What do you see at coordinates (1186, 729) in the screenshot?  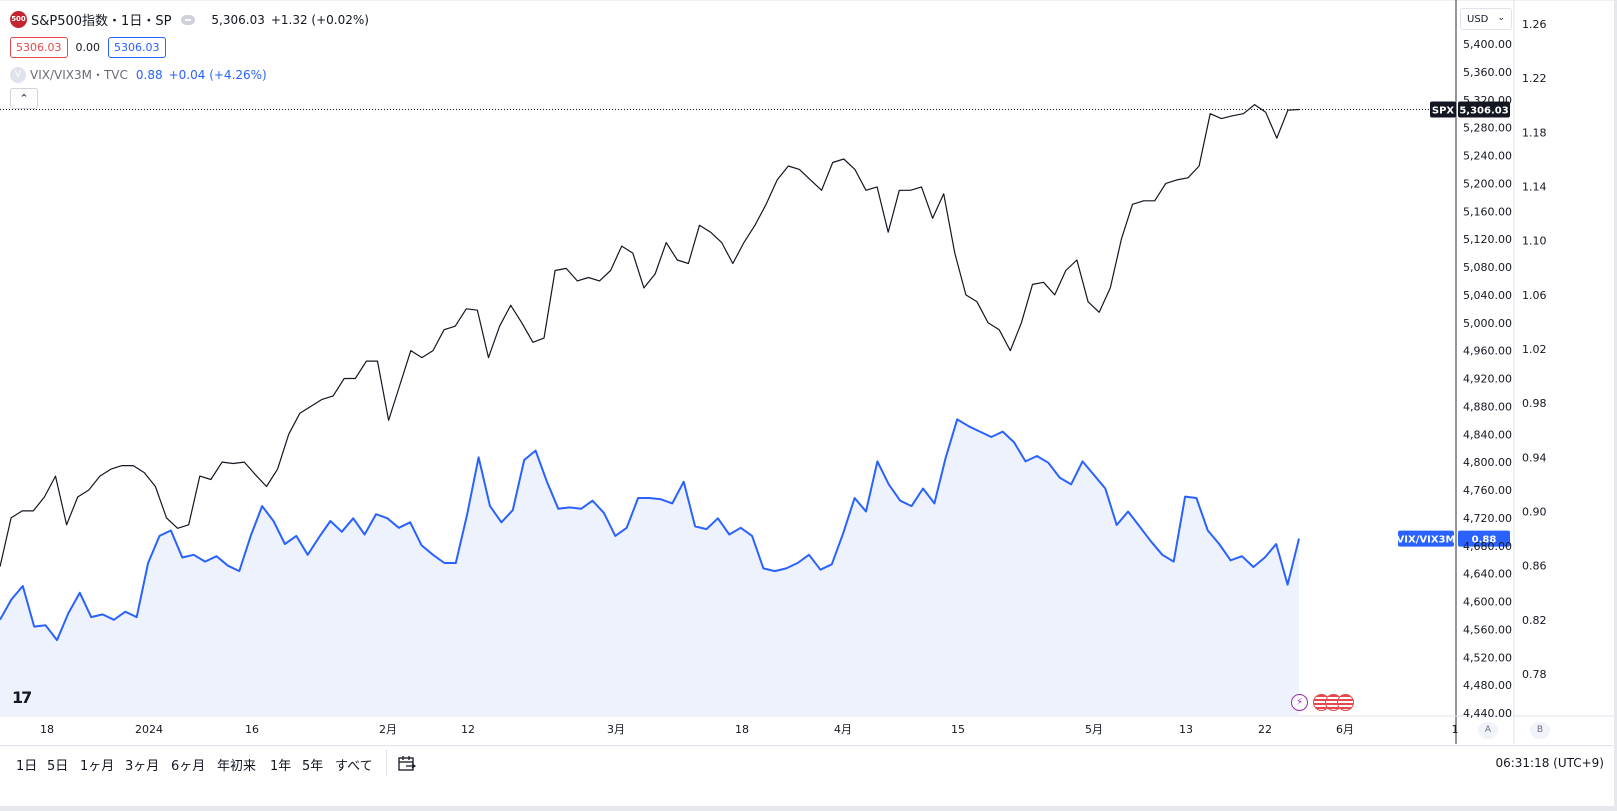 I see `x-axis-tick-label: 13` at bounding box center [1186, 729].